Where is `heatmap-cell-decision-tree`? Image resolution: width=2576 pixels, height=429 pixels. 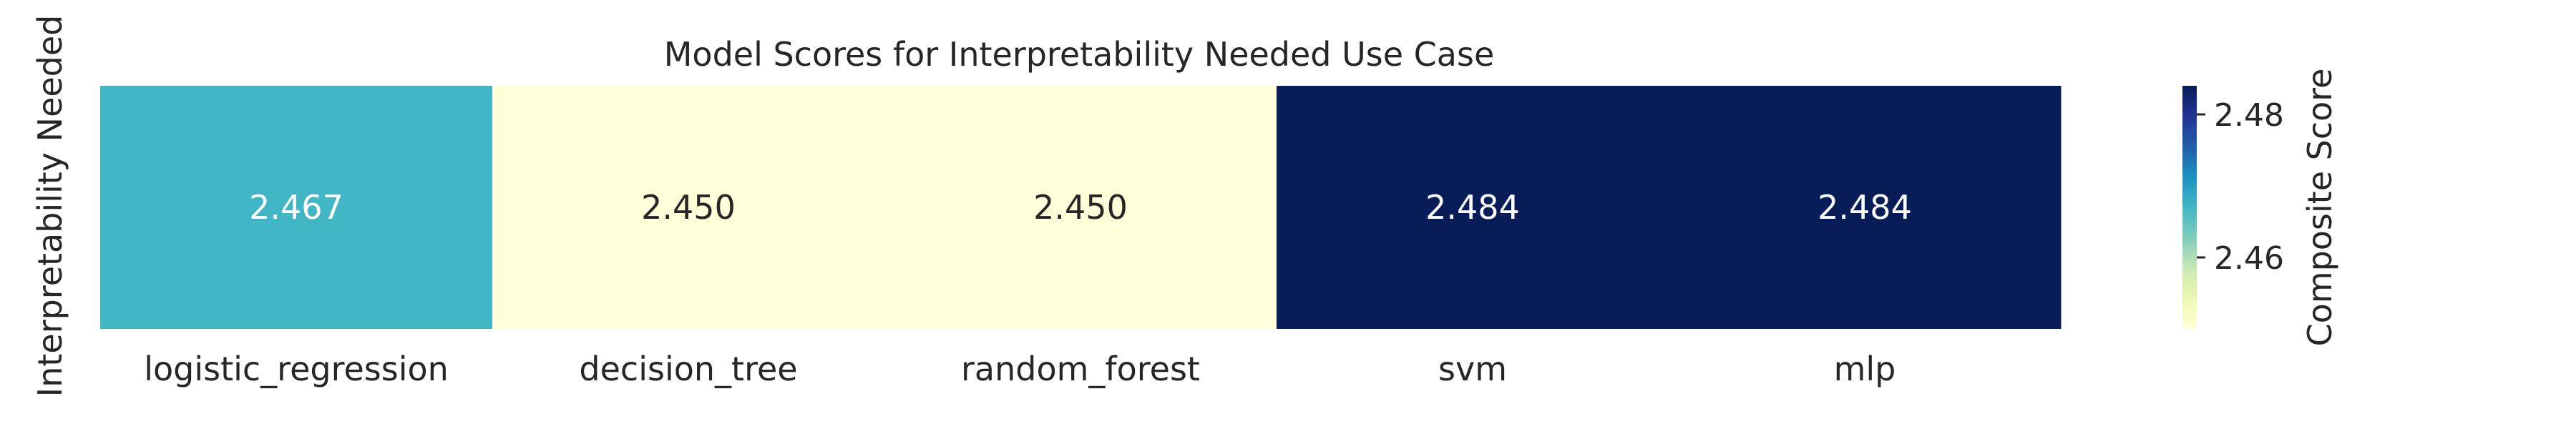 heatmap-cell-decision-tree is located at coordinates (688, 207).